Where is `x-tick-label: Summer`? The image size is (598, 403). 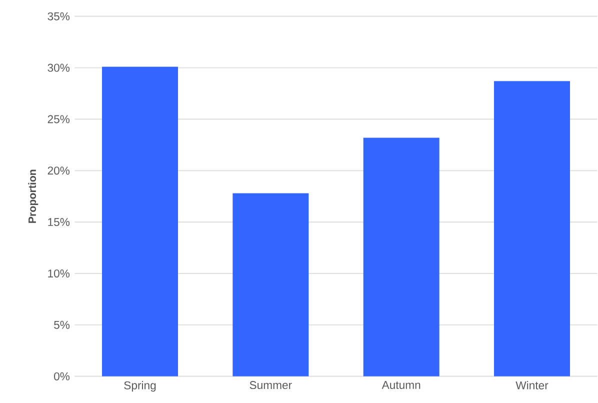 x-tick-label: Summer is located at coordinates (271, 385).